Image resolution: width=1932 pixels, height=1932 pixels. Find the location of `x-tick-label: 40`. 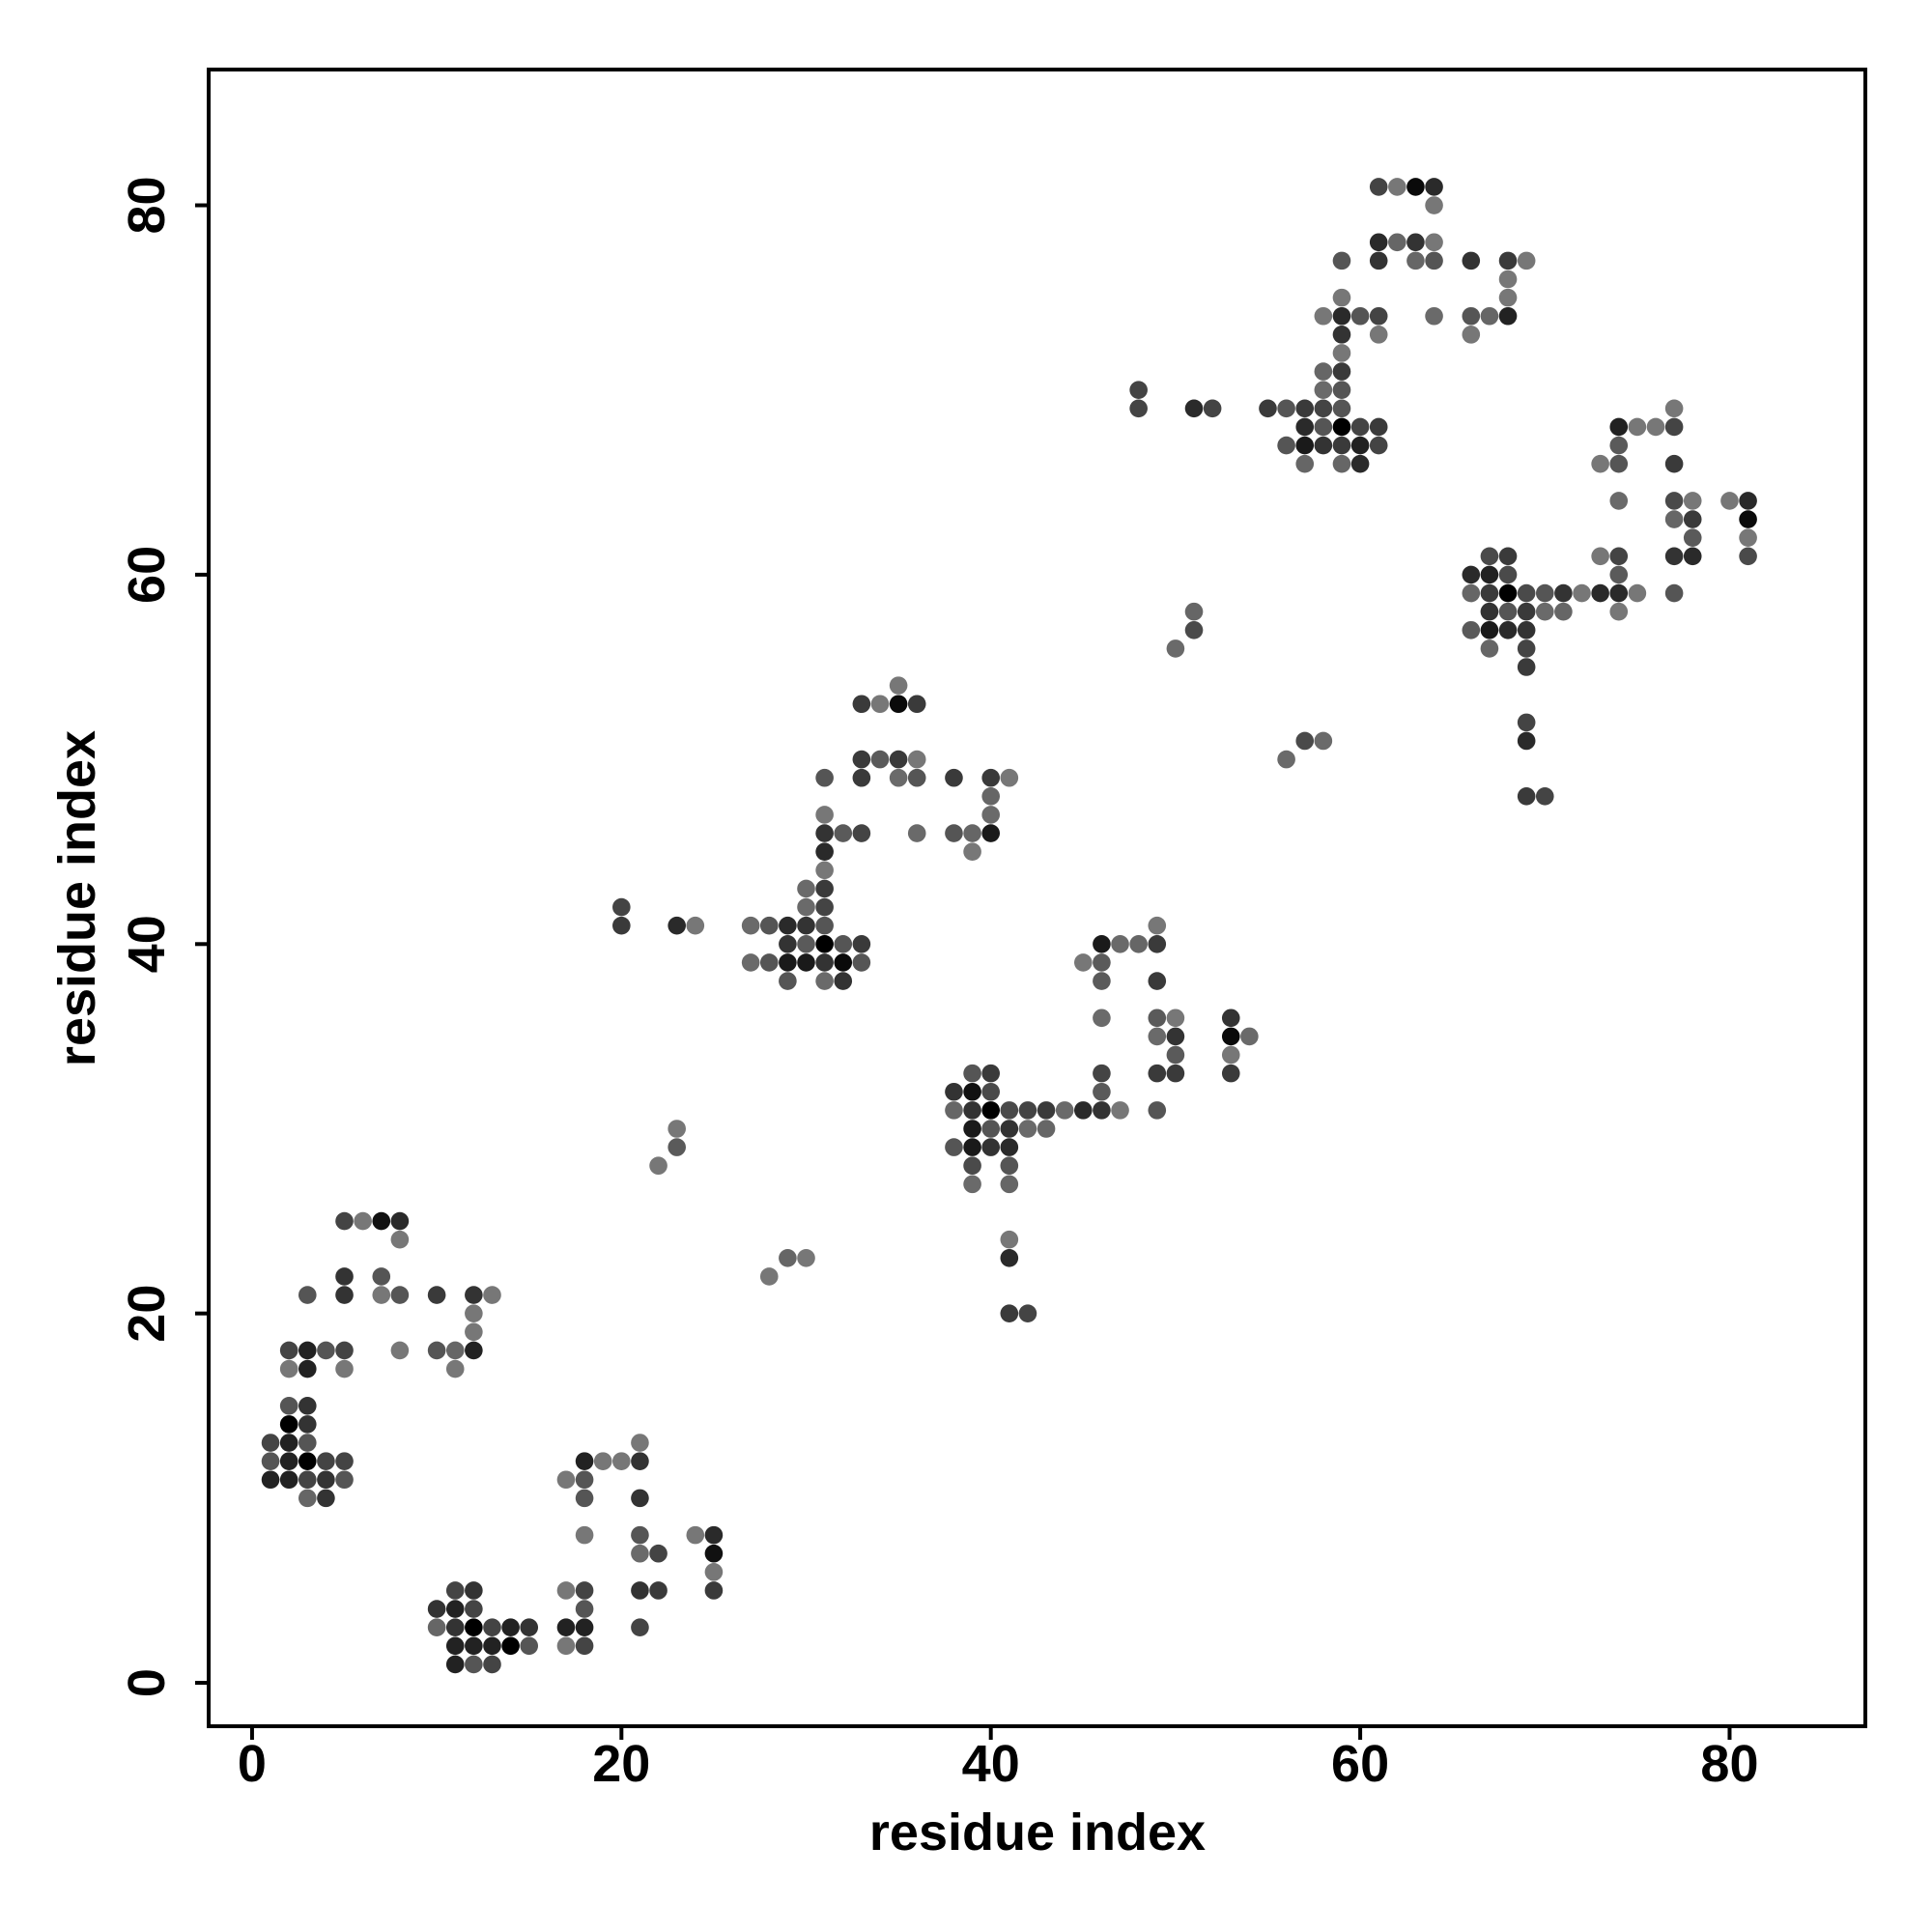

x-tick-label: 40 is located at coordinates (991, 1764).